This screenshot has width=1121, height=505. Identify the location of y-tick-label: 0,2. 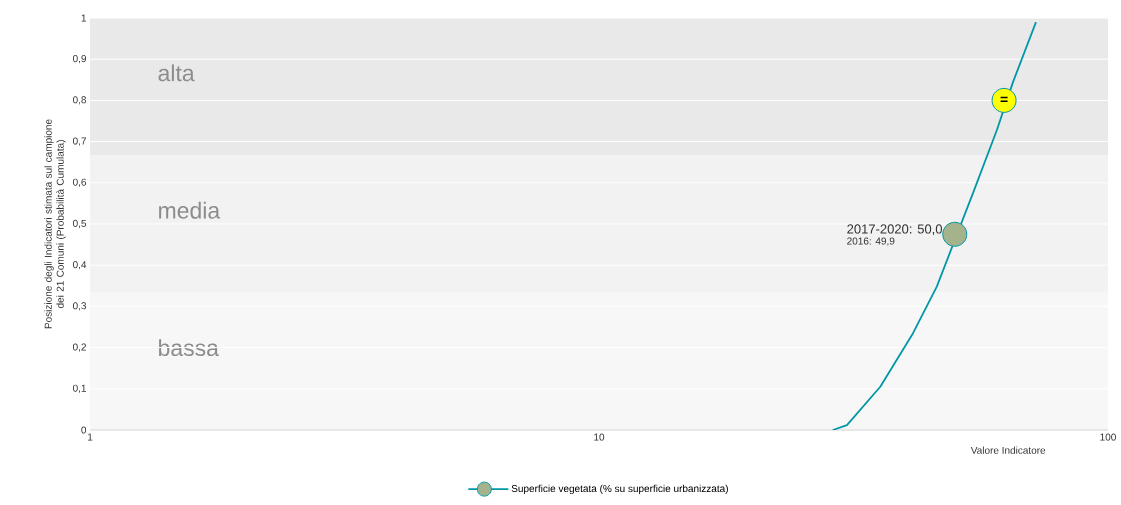
(79, 347).